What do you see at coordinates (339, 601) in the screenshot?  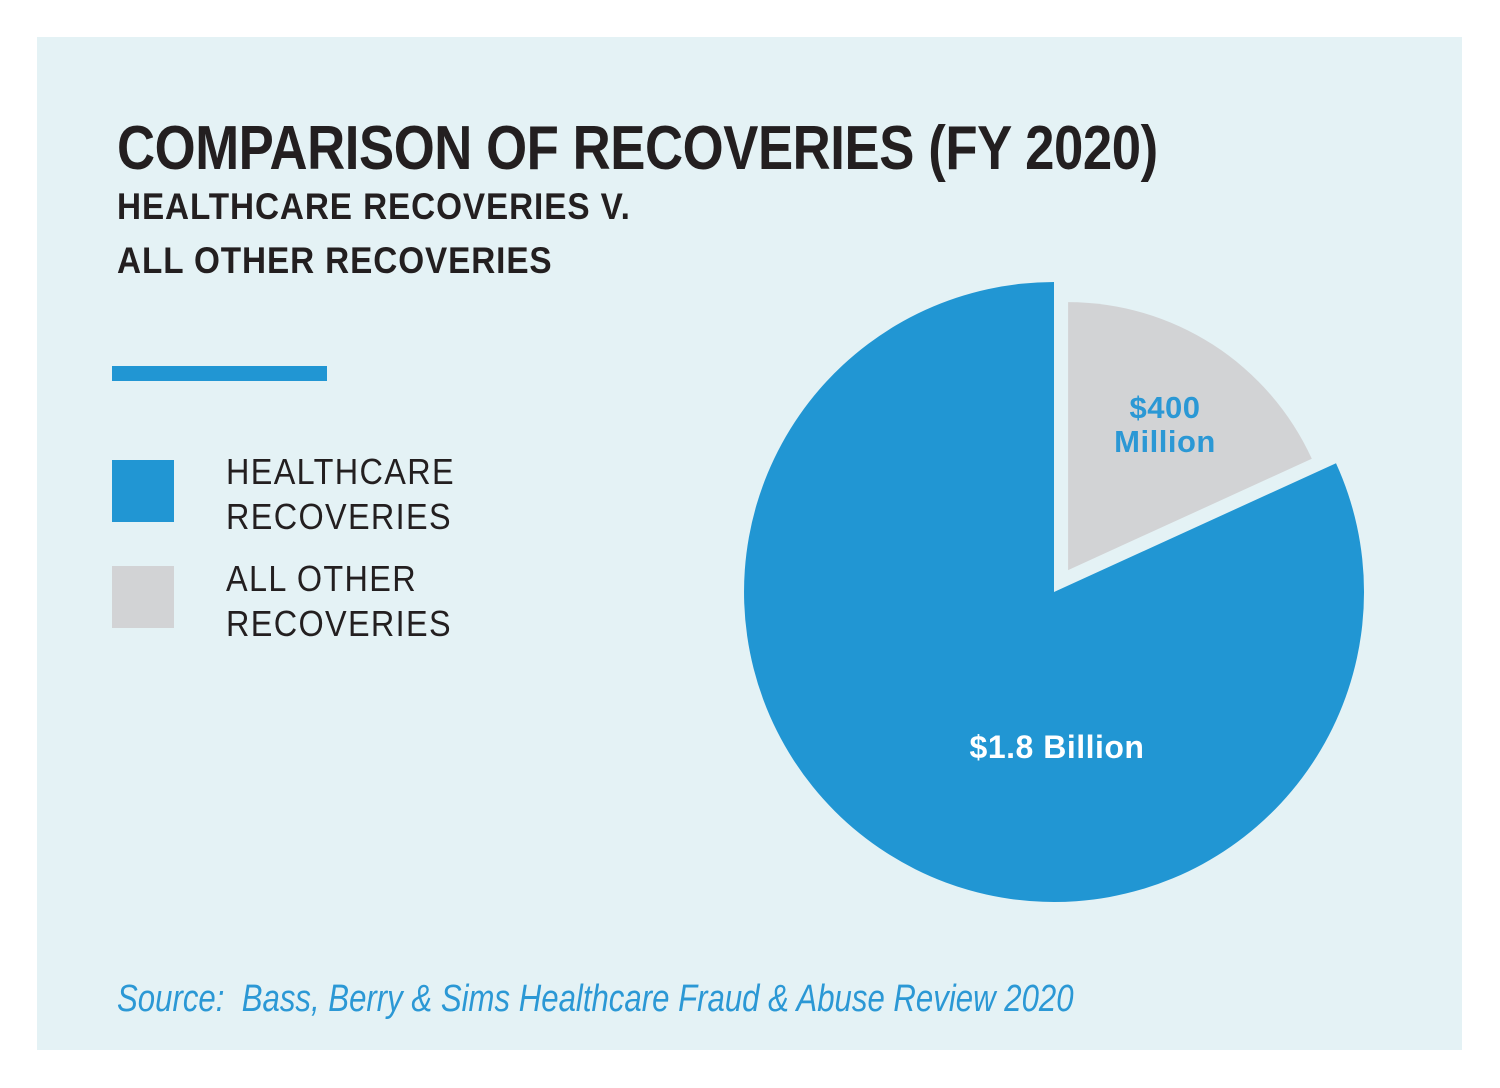 I see `legend-label-all-other: ALL OTHER RECOVERIES` at bounding box center [339, 601].